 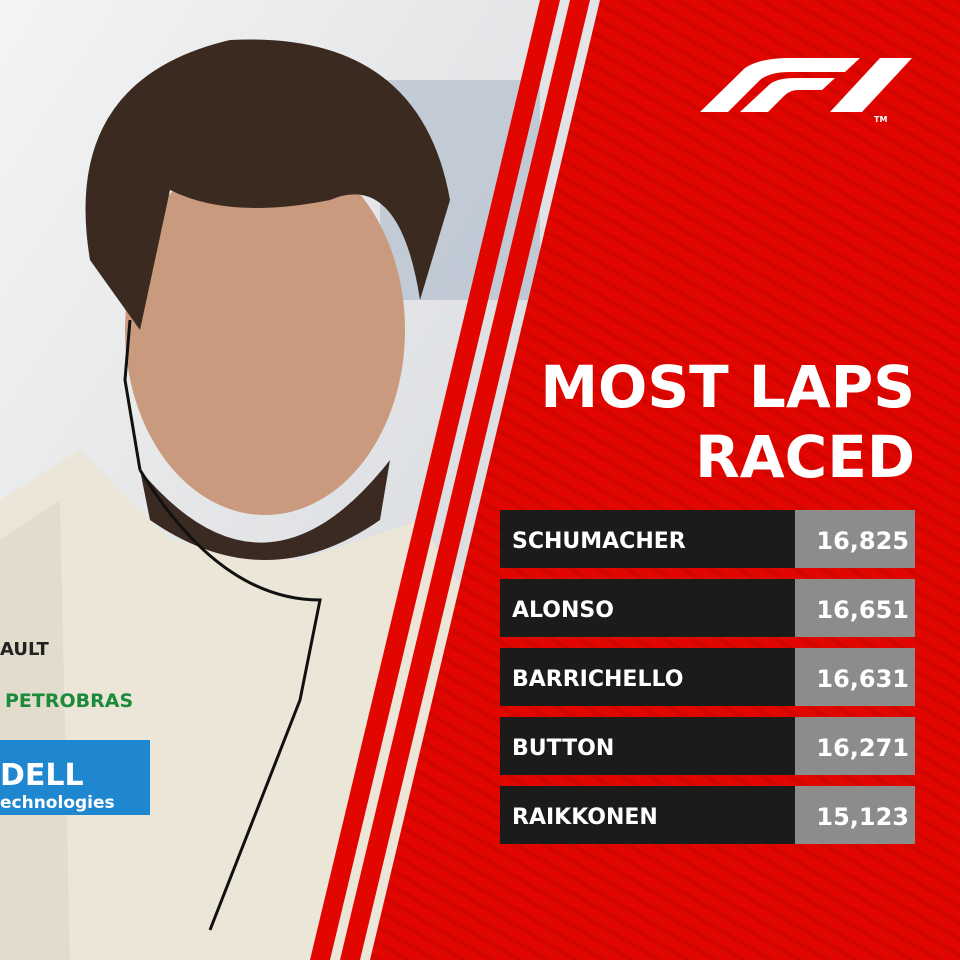 What do you see at coordinates (727, 387) in the screenshot?
I see `title-line: MOST LAPS` at bounding box center [727, 387].